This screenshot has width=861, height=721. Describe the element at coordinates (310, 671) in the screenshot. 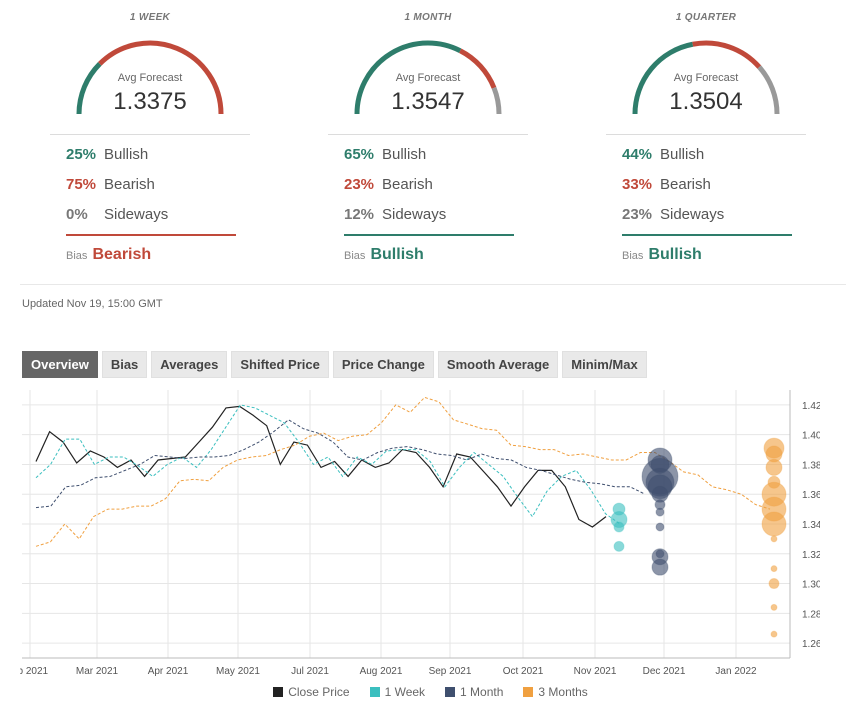

I see `x-tick-label: Jul 2021` at that location.